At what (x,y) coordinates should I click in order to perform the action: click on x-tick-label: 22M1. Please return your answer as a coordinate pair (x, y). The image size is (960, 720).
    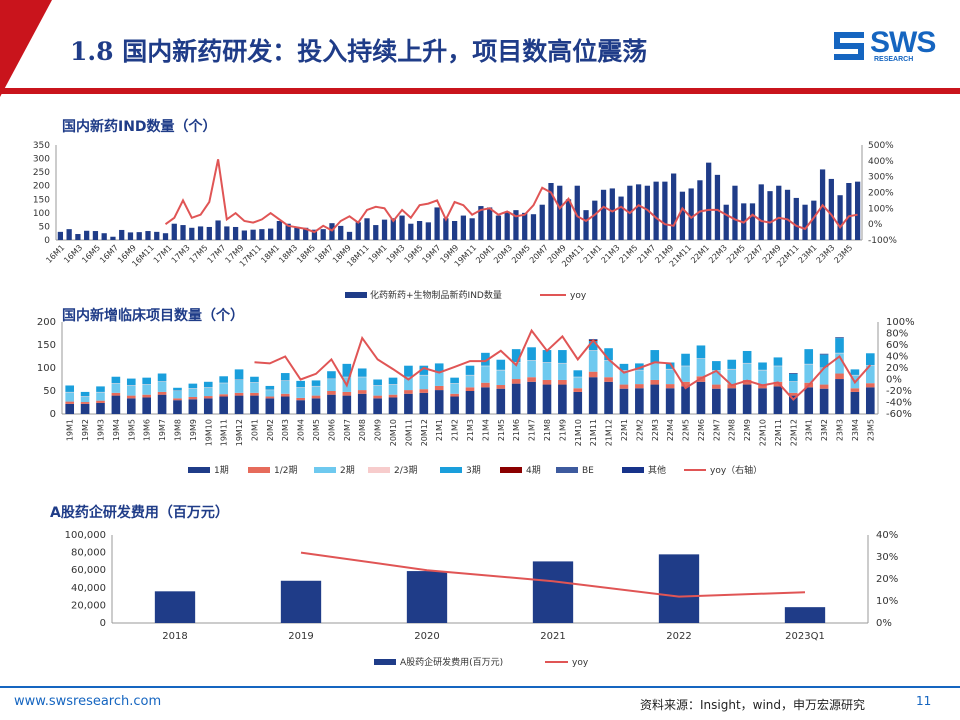
    Looking at the image, I should click on (624, 430).